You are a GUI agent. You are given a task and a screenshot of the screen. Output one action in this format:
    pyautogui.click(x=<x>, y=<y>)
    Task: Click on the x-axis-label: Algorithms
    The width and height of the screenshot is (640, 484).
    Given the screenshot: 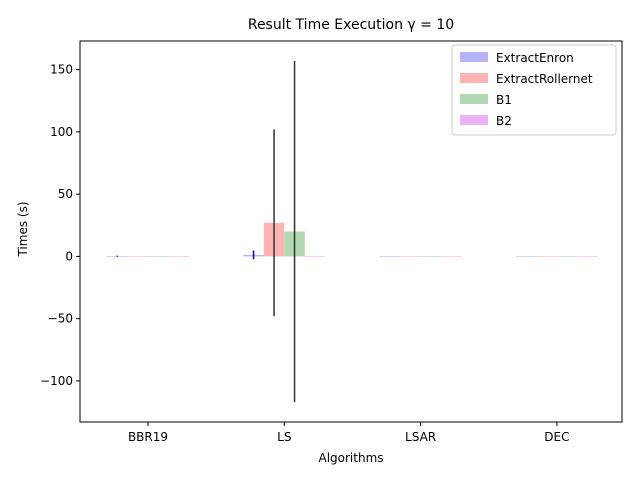 What is the action you would take?
    pyautogui.click(x=350, y=458)
    